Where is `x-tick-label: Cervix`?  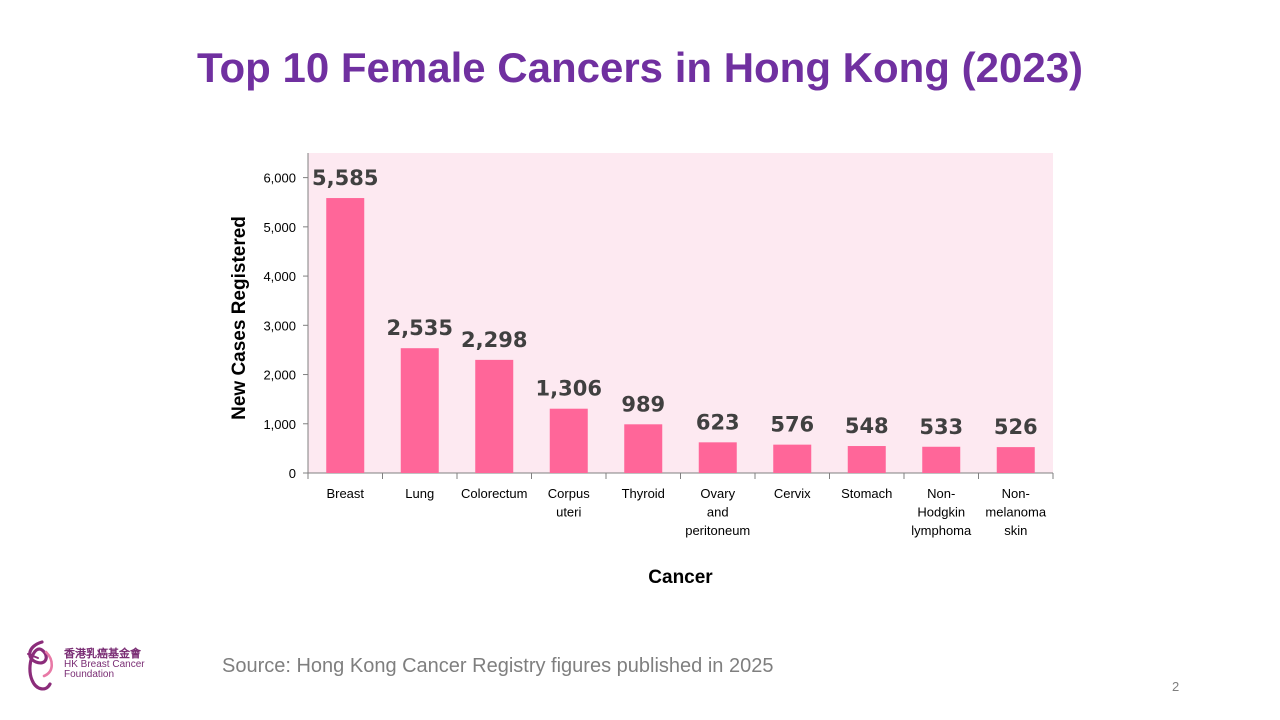 x-tick-label: Cervix is located at coordinates (792, 493).